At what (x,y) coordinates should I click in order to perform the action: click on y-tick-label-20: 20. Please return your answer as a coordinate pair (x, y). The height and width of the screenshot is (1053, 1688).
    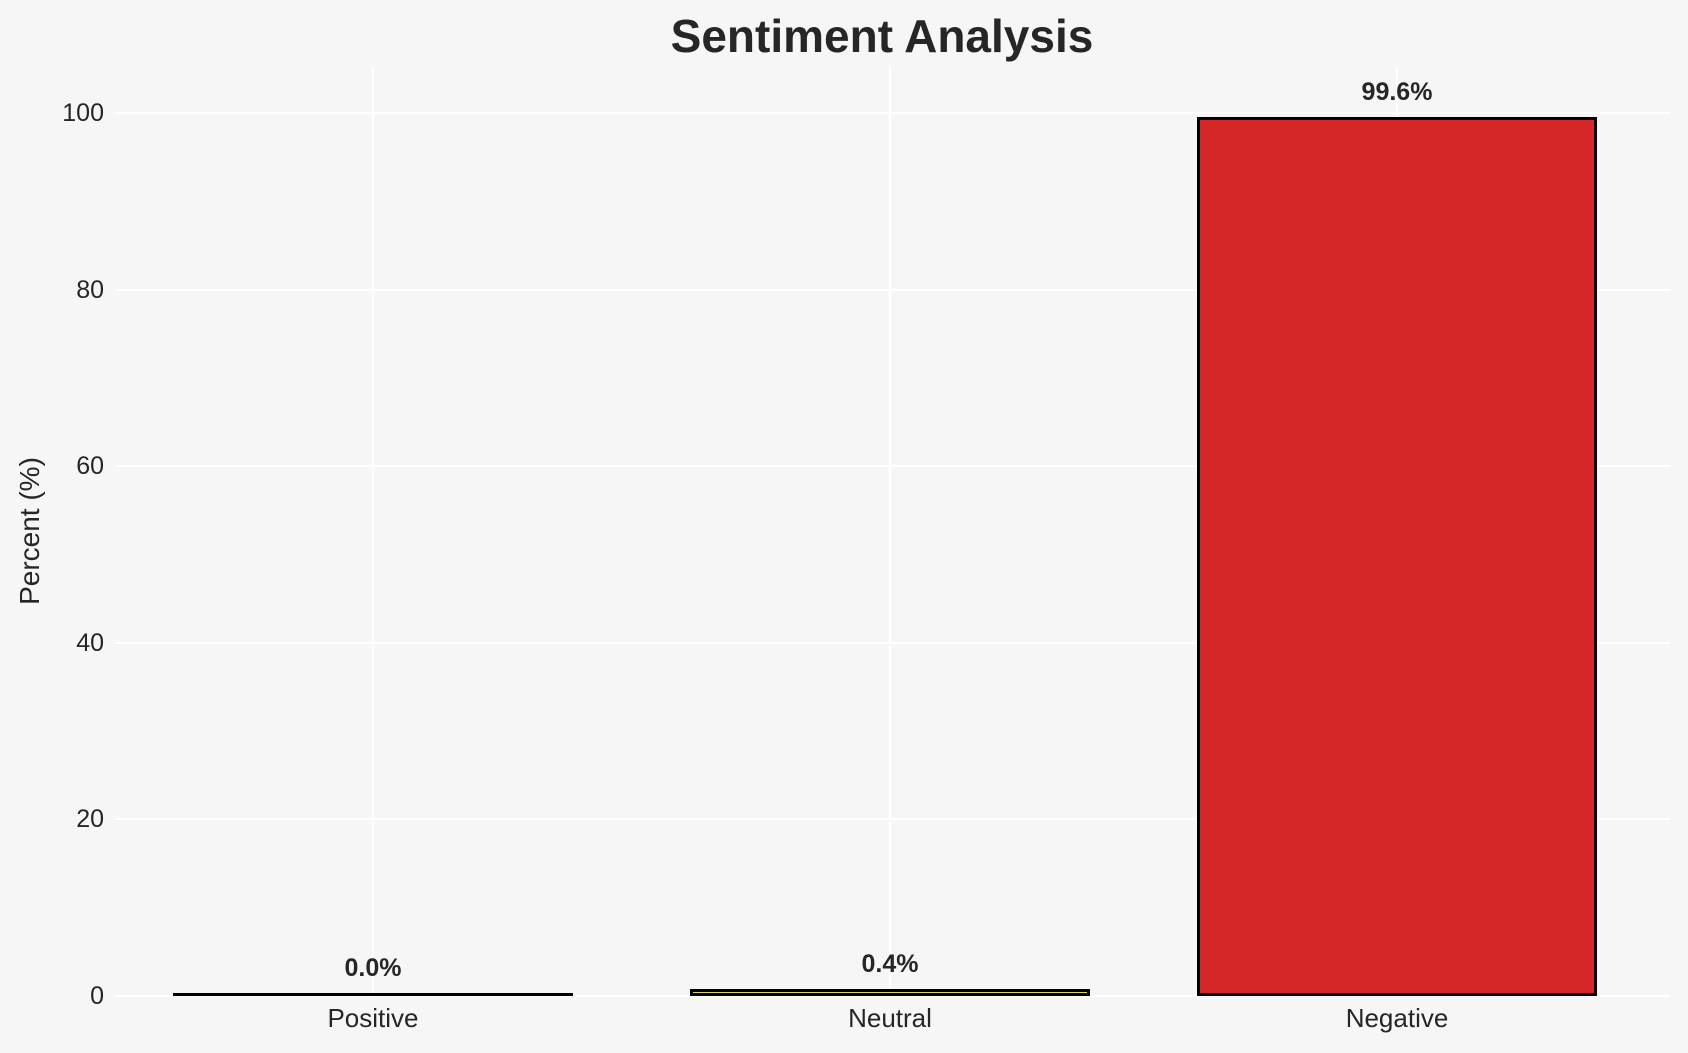
    Looking at the image, I should click on (90, 819).